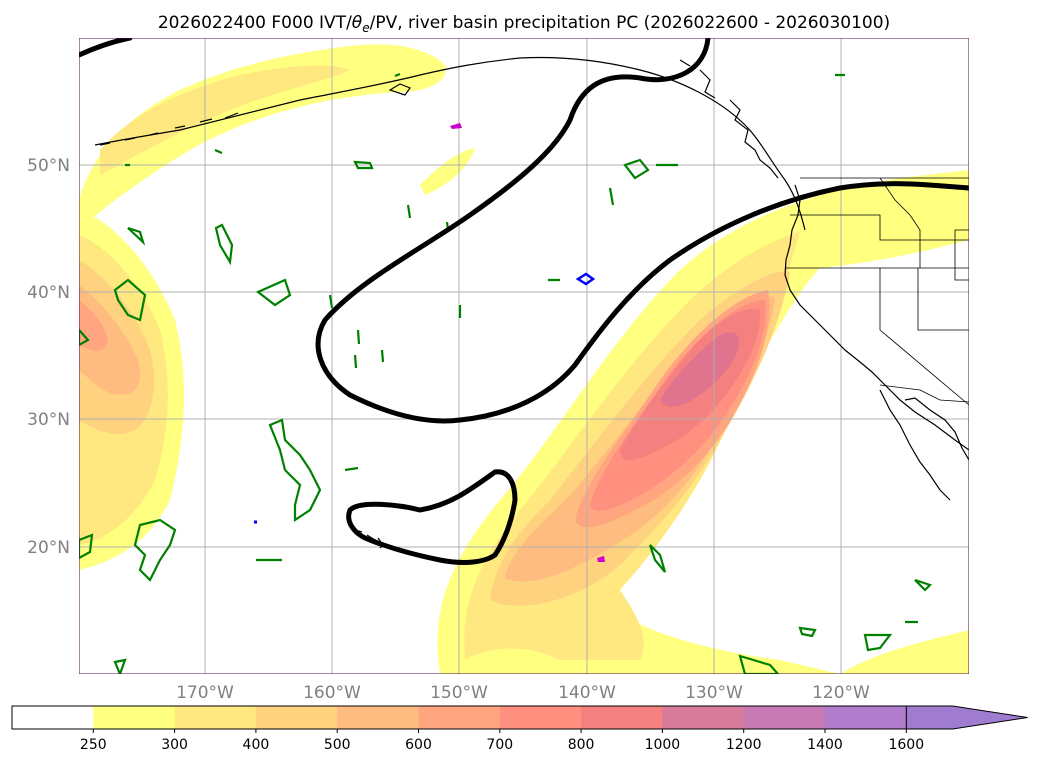 This screenshot has height=767, width=1047. Describe the element at coordinates (456, 126) in the screenshot. I see `magenta-contour-north` at that location.